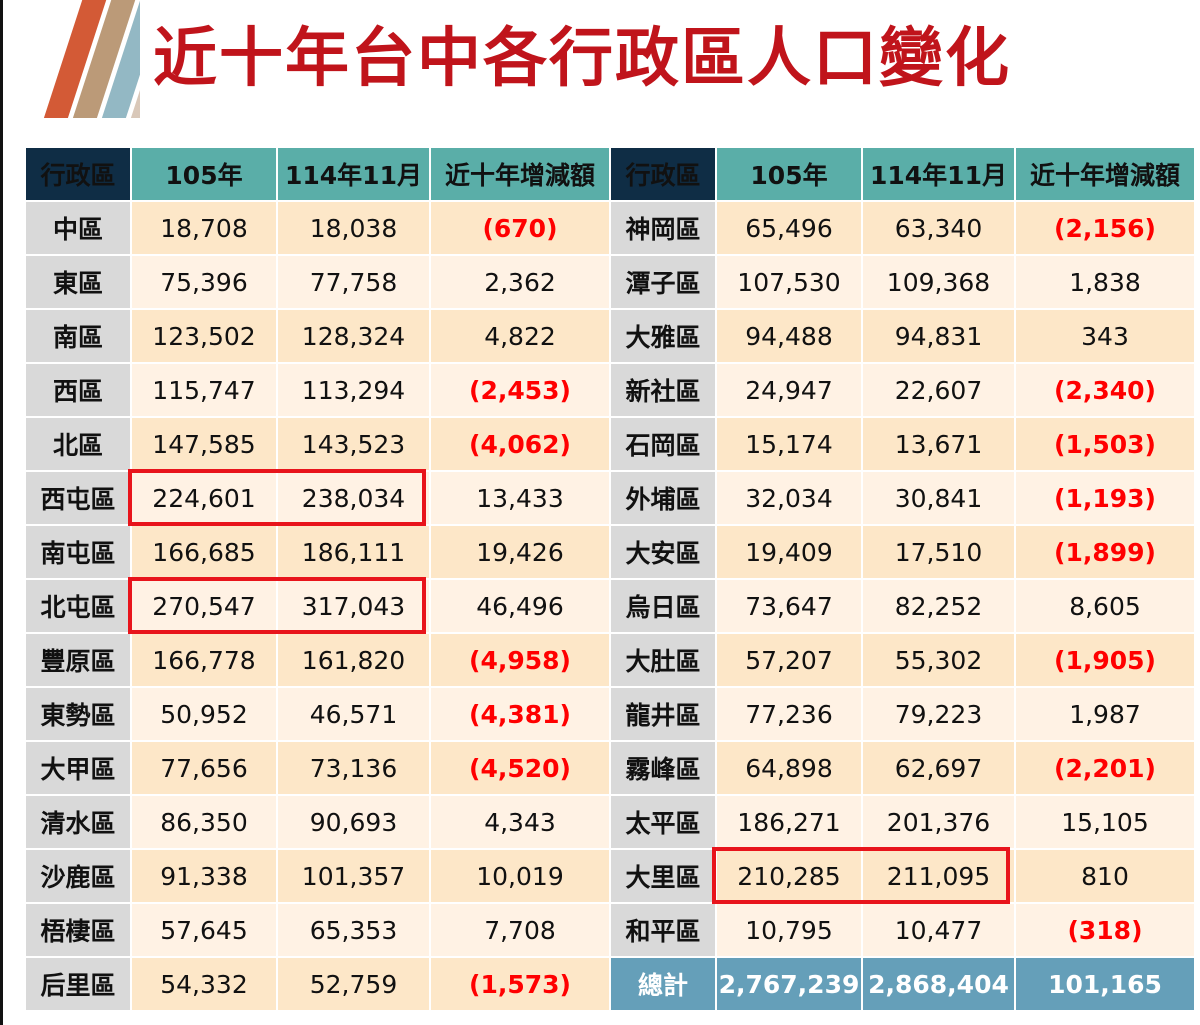 The image size is (1200, 1025). I want to click on district-name: 北區, so click(78, 444).